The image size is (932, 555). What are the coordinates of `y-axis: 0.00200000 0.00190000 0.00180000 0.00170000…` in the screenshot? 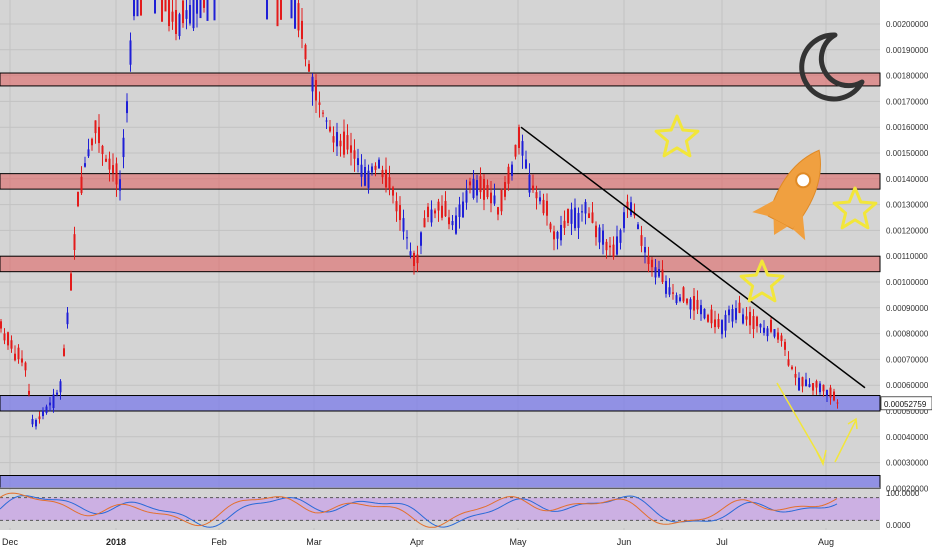 It's located at (907, 275).